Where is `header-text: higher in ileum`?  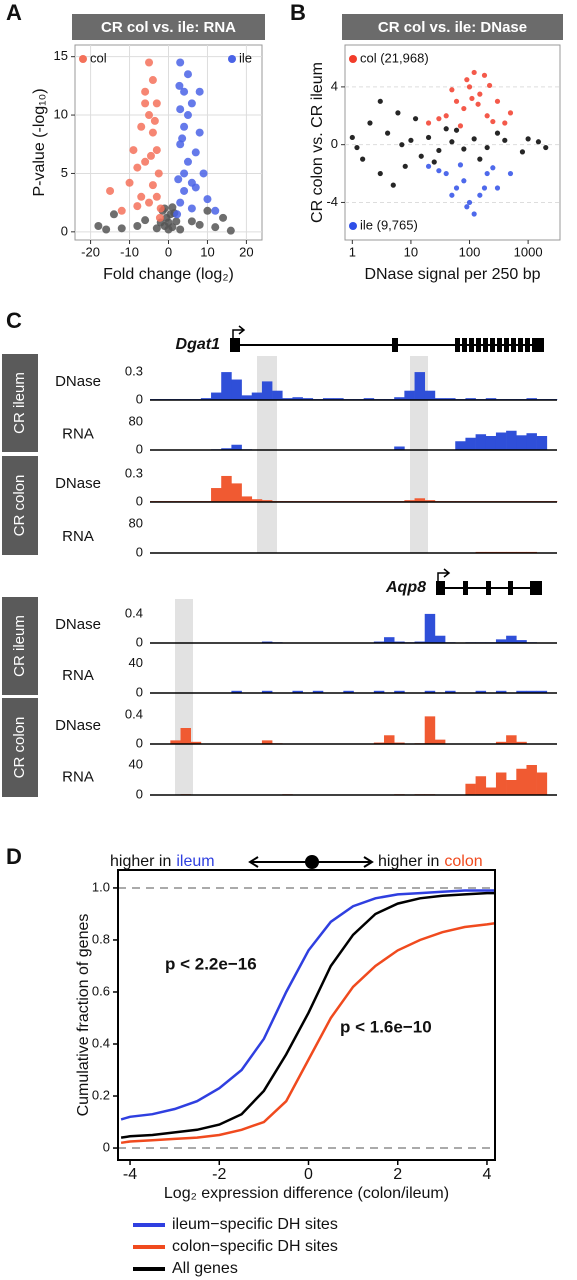
header-text: higher in ileum is located at coordinates (162, 861).